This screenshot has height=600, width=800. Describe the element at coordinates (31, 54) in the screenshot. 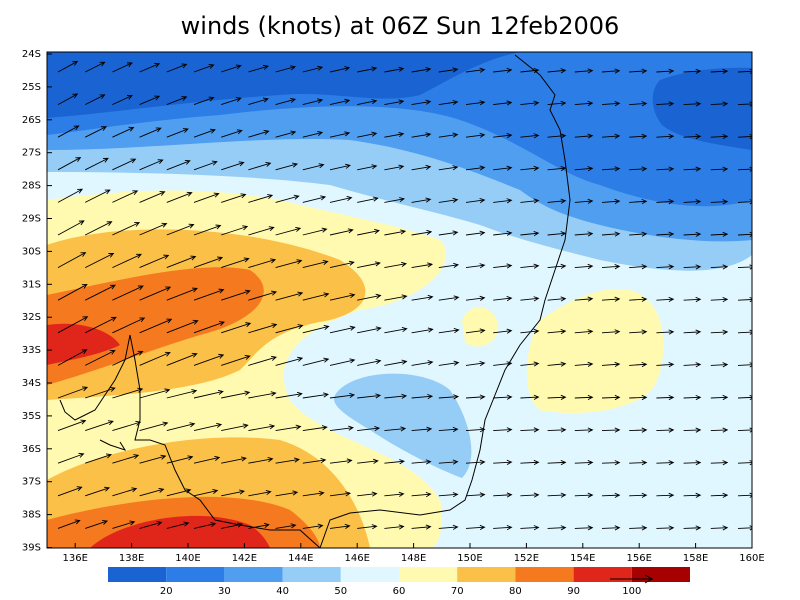

I see `lat-label: 24S` at that location.